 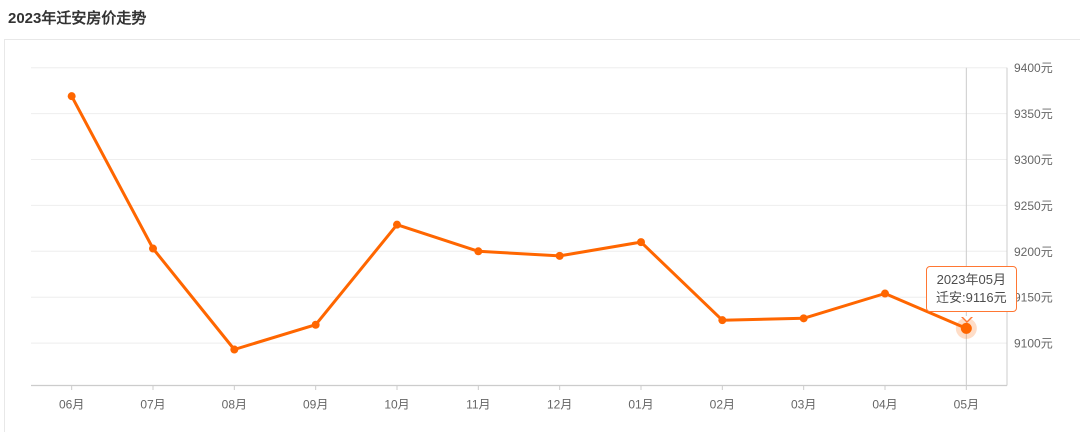 I want to click on tooltip: 2023年05月 迁安:9116元, so click(x=971, y=294).